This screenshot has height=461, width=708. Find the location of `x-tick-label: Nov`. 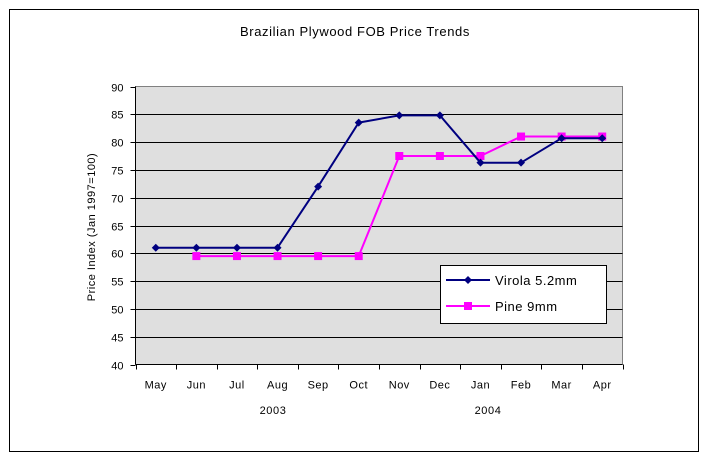

x-tick-label: Nov is located at coordinates (399, 386).